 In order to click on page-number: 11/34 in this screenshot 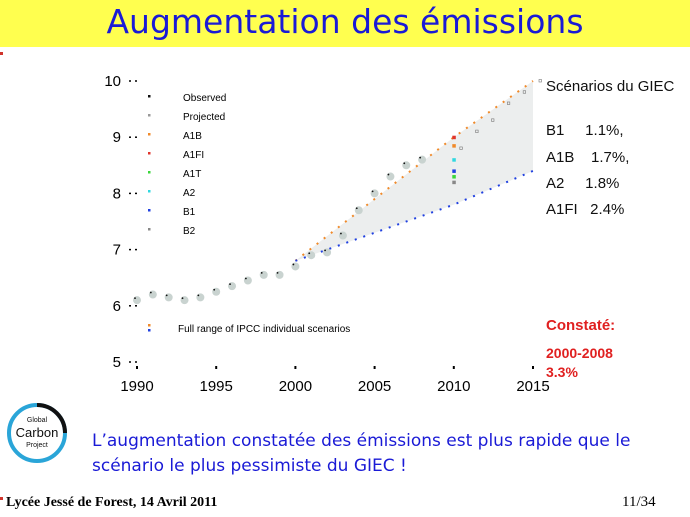, I will do `click(639, 502)`.